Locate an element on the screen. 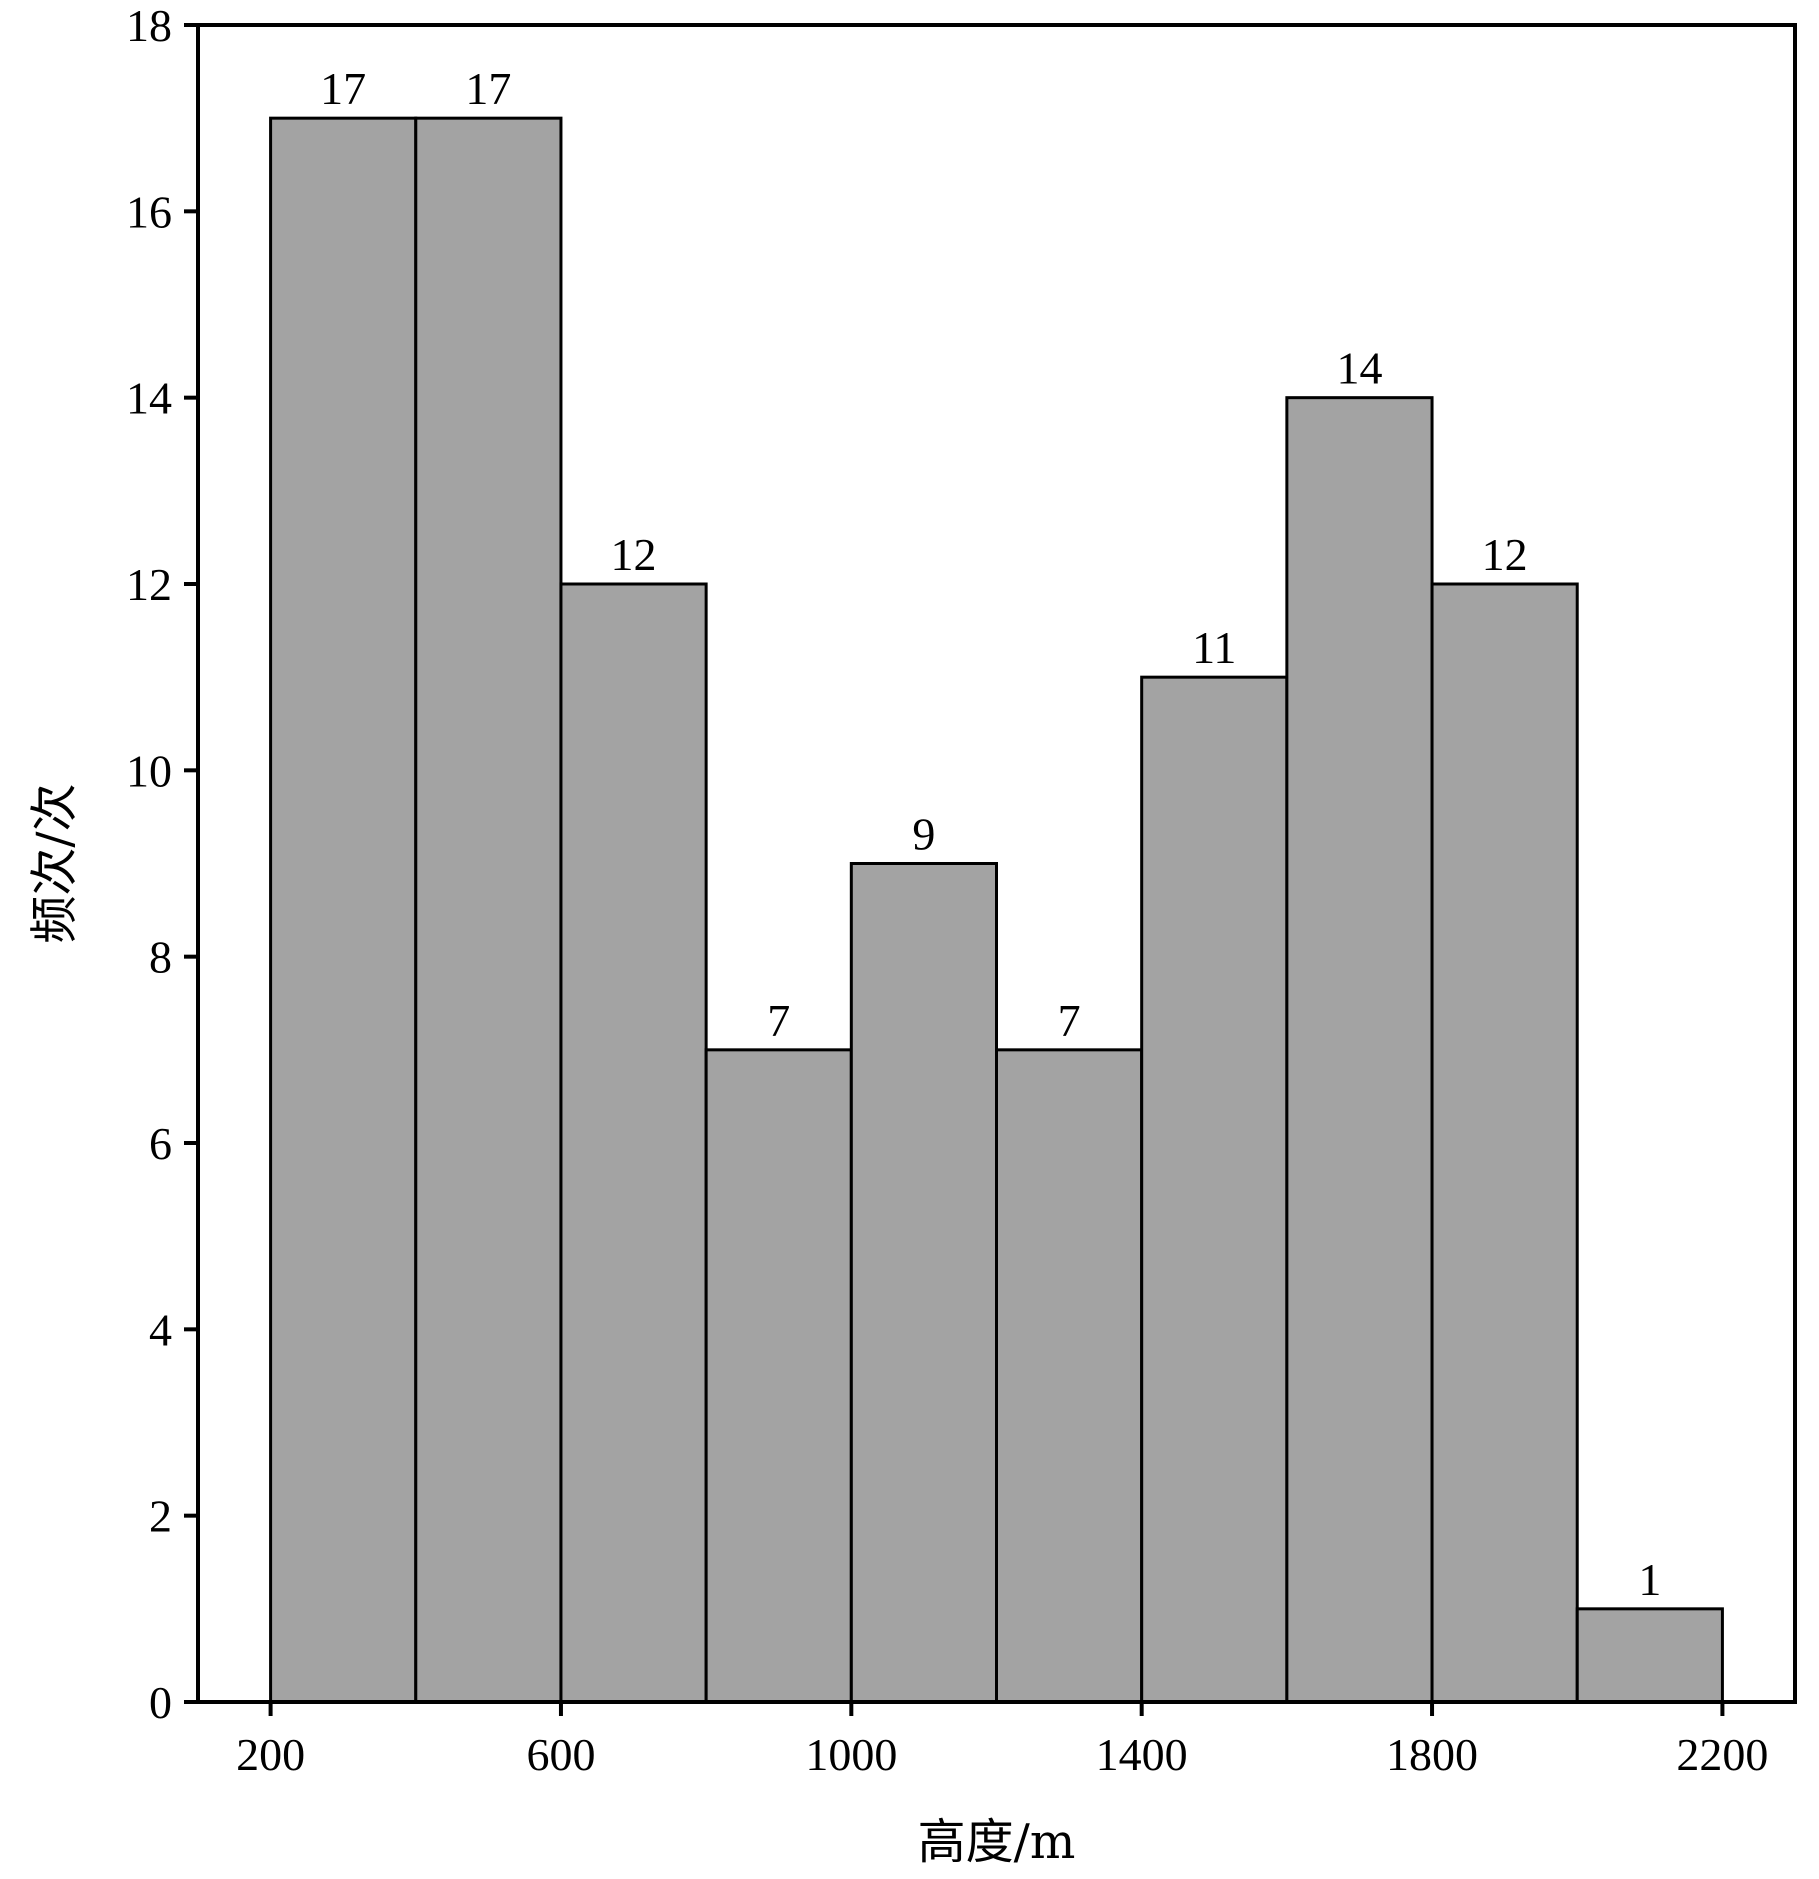  y-axis-title: 频次/次 is located at coordinates (55, 863).